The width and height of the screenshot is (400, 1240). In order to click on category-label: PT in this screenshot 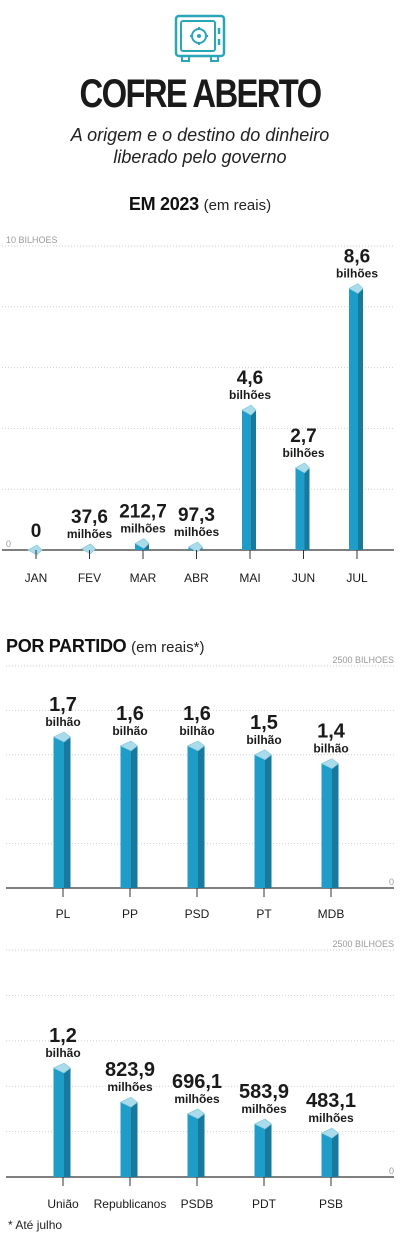, I will do `click(264, 914)`.